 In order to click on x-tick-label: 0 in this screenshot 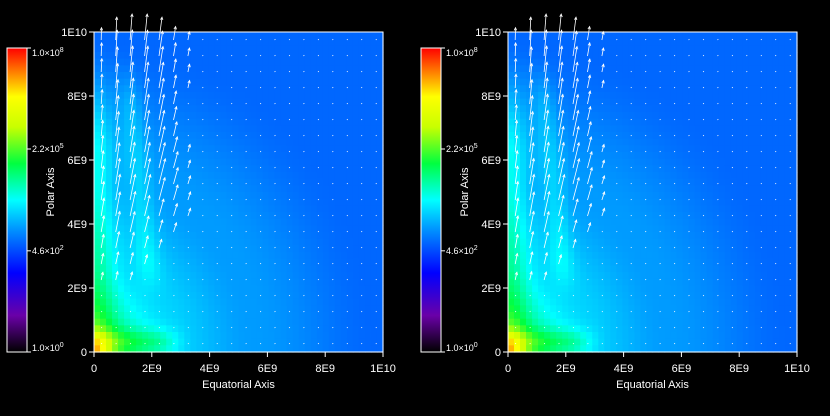, I will do `click(94, 369)`.